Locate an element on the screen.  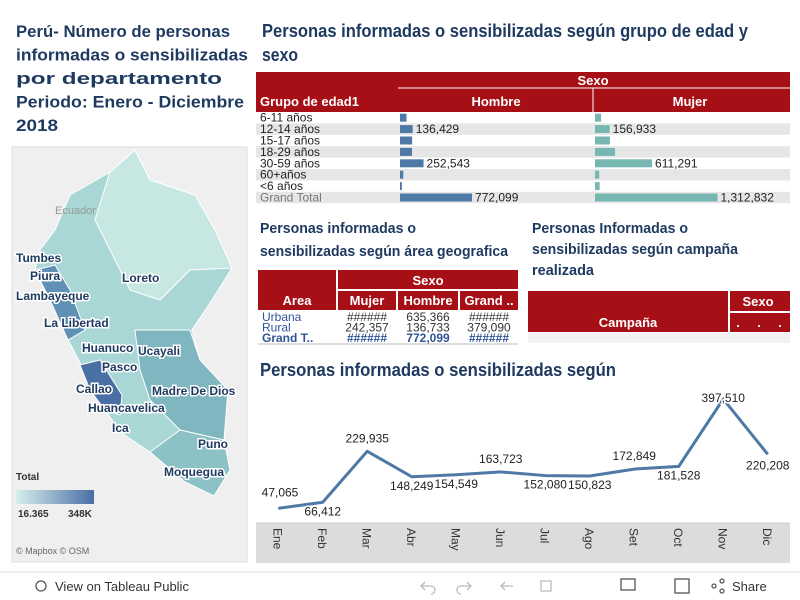
data-label: 163,723 is located at coordinates (501, 459).